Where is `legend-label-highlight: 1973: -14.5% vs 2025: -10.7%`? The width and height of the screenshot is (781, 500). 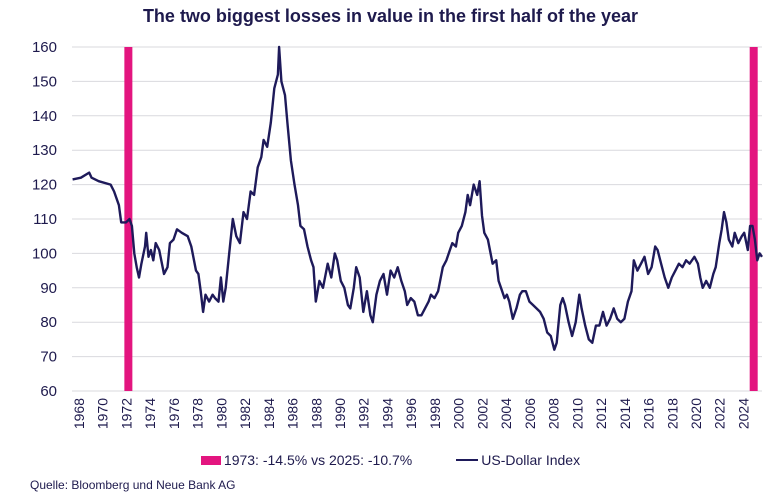
legend-label-highlight: 1973: -14.5% vs 2025: -10.7% is located at coordinates (318, 460).